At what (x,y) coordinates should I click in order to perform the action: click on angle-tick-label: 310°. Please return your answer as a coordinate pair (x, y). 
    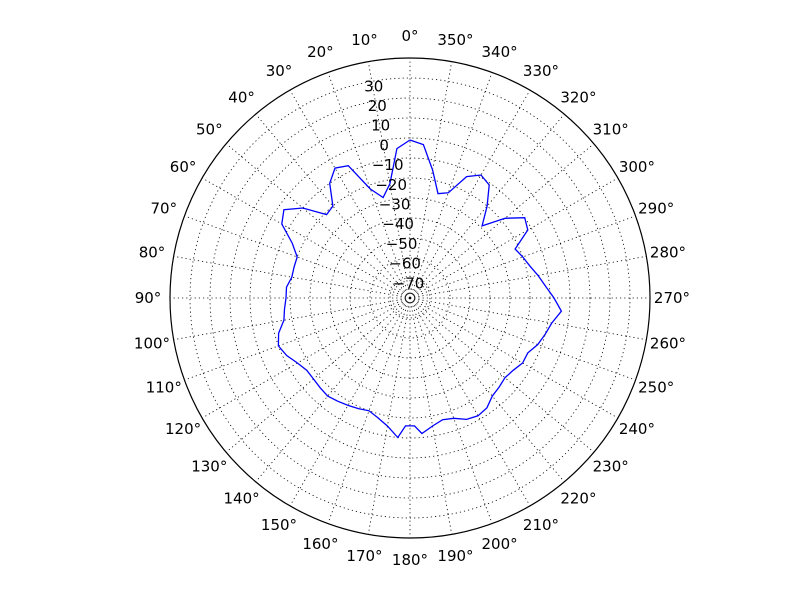
    Looking at the image, I should click on (611, 130).